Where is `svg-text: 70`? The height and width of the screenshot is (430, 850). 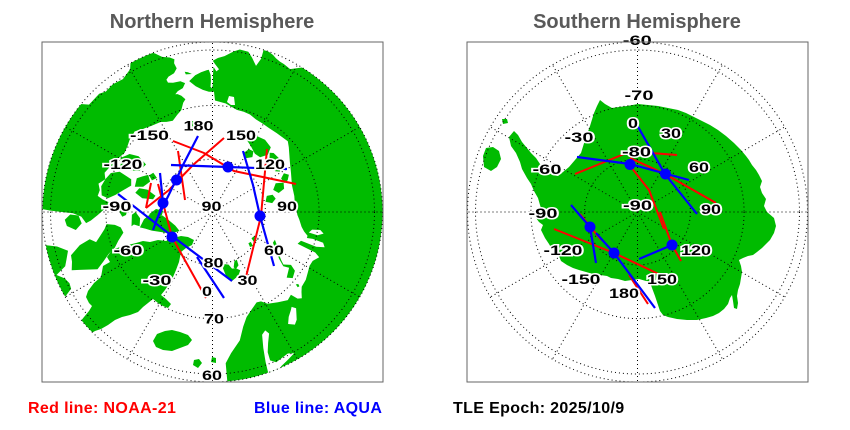
svg-text: 70 is located at coordinates (214, 318).